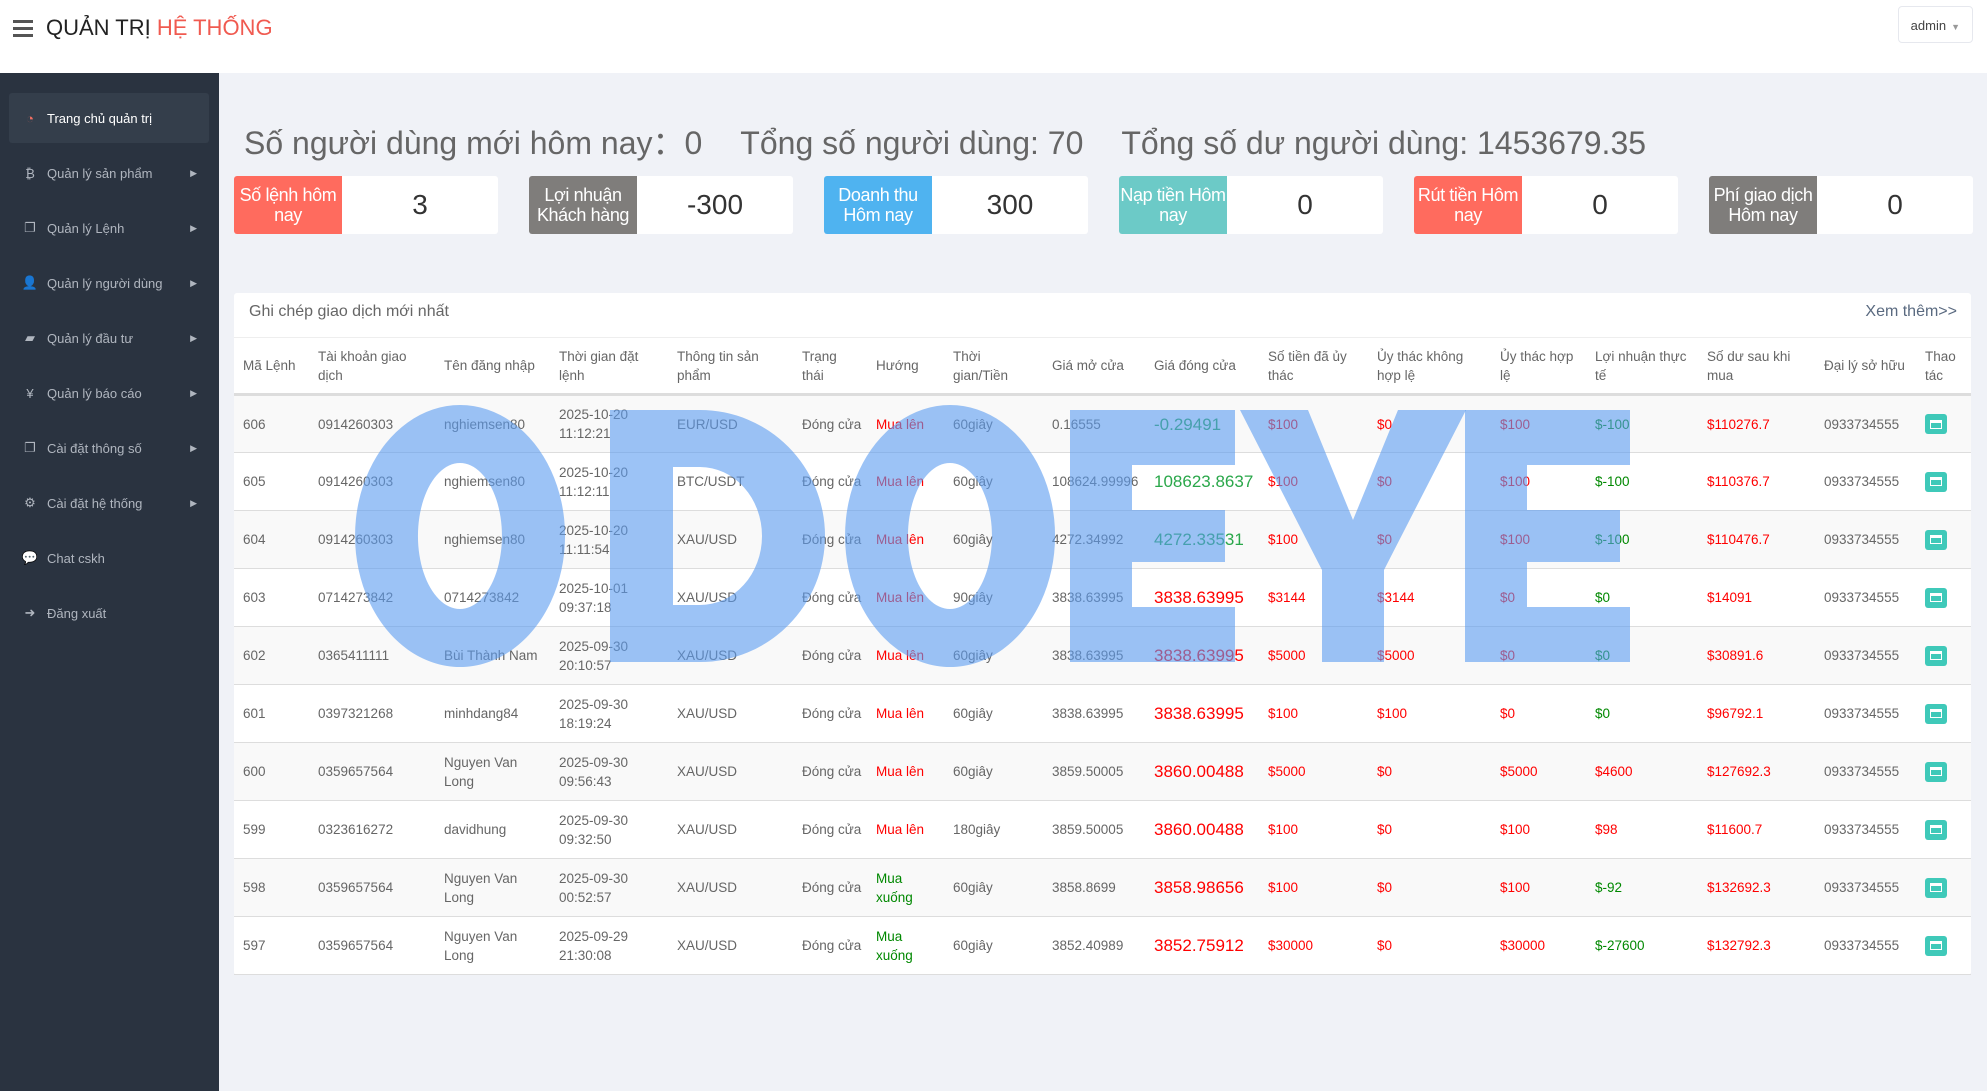 The image size is (1987, 1091). Describe the element at coordinates (254, 771) in the screenshot. I see `order-id: 600` at that location.